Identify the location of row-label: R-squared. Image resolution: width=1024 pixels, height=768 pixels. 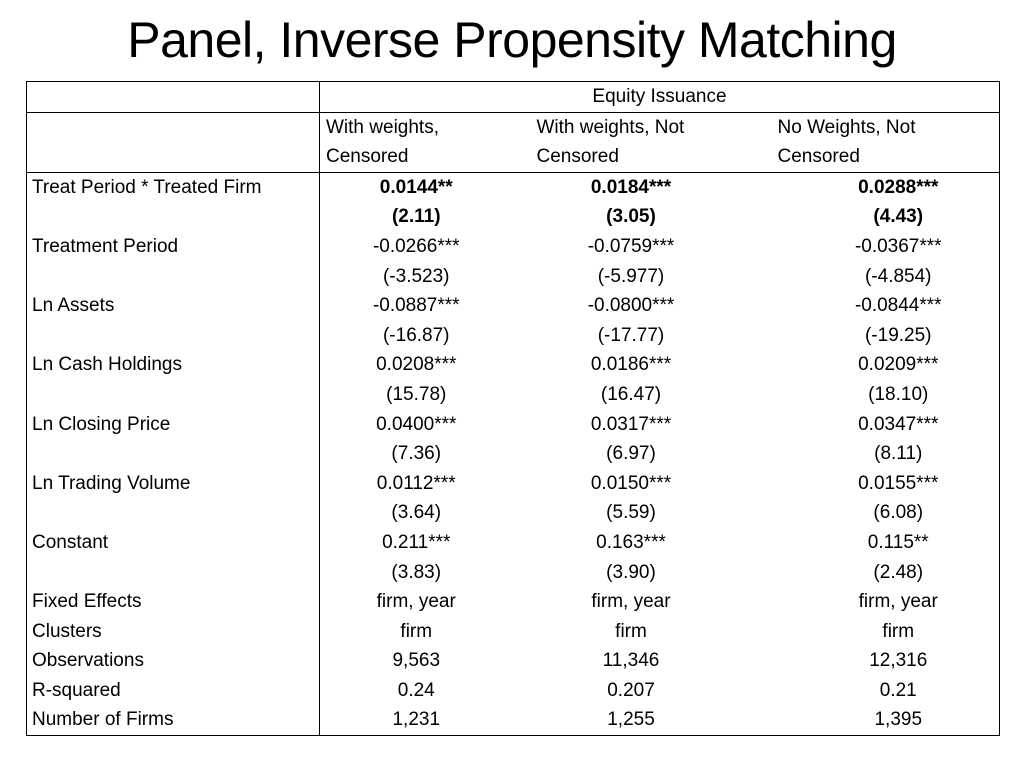
(173, 690).